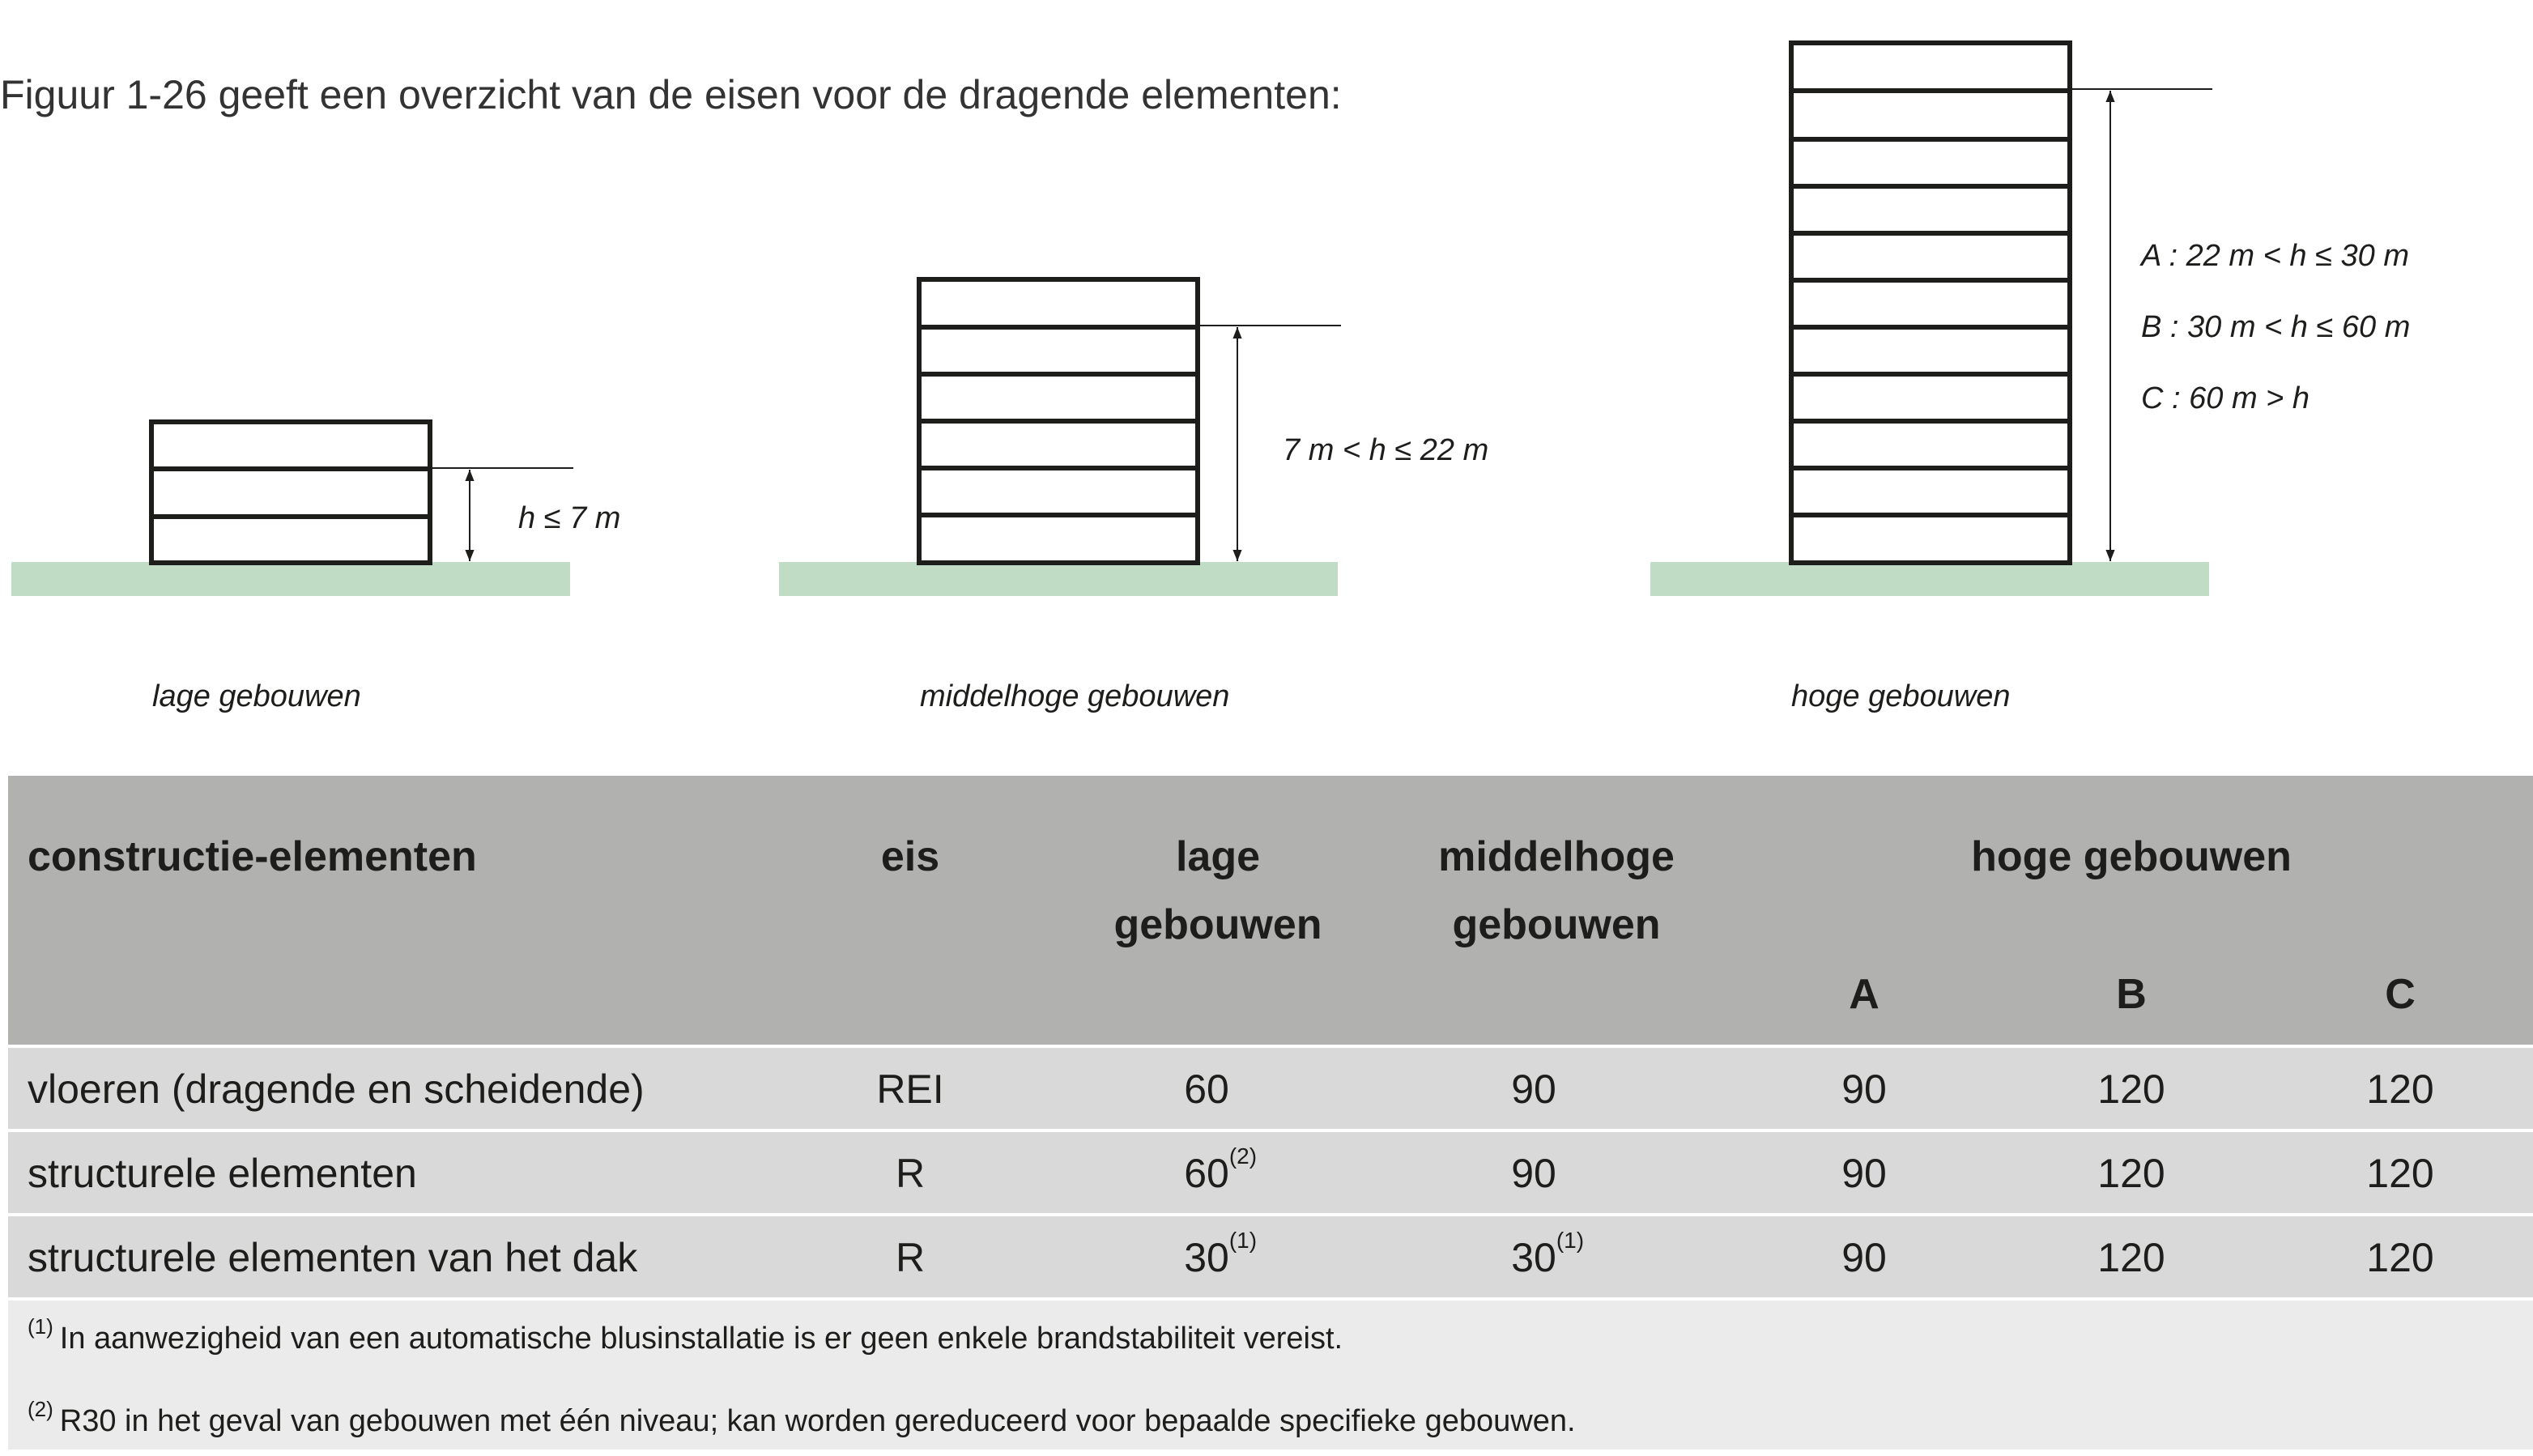  Describe the element at coordinates (1900, 696) in the screenshot. I see `building-caption: hoge gebouwen` at that location.